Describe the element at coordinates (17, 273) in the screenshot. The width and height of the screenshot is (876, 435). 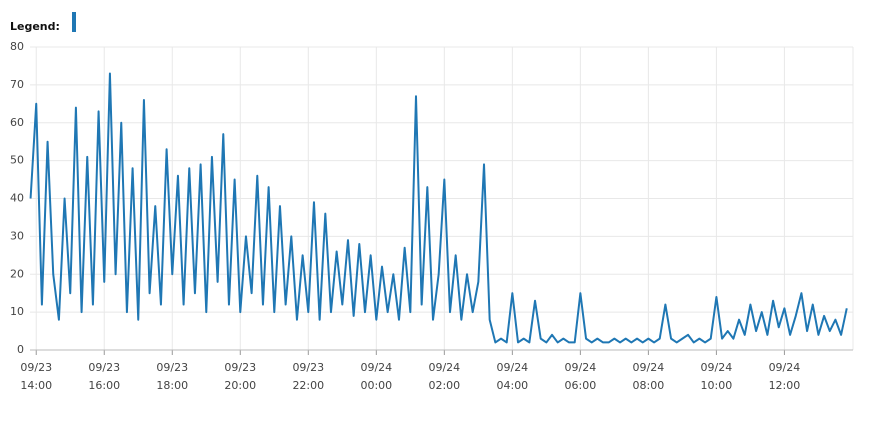
I see `y-tick-label: 20` at that location.